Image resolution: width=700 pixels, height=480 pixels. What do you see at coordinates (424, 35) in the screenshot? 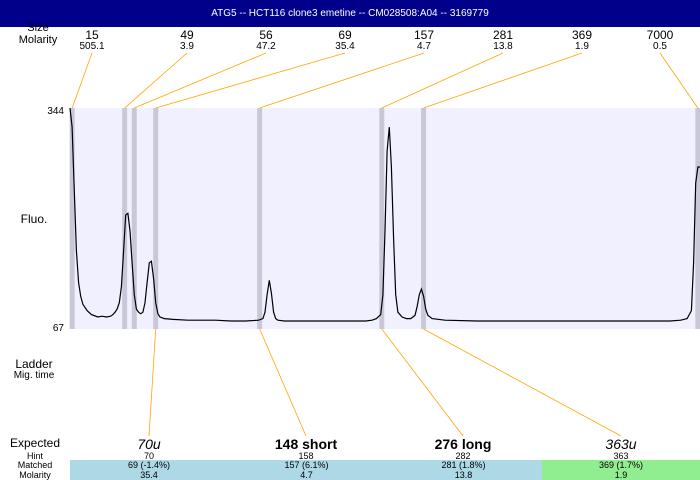
I see `peak-size-label: 157` at bounding box center [424, 35].